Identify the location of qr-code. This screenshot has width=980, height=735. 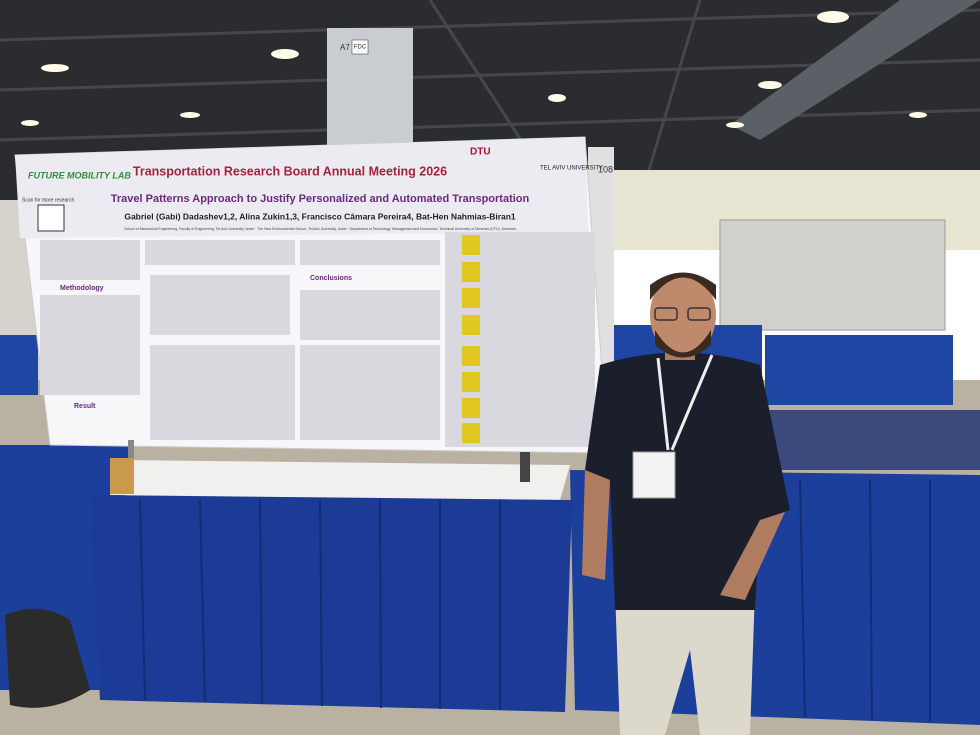
(51, 218).